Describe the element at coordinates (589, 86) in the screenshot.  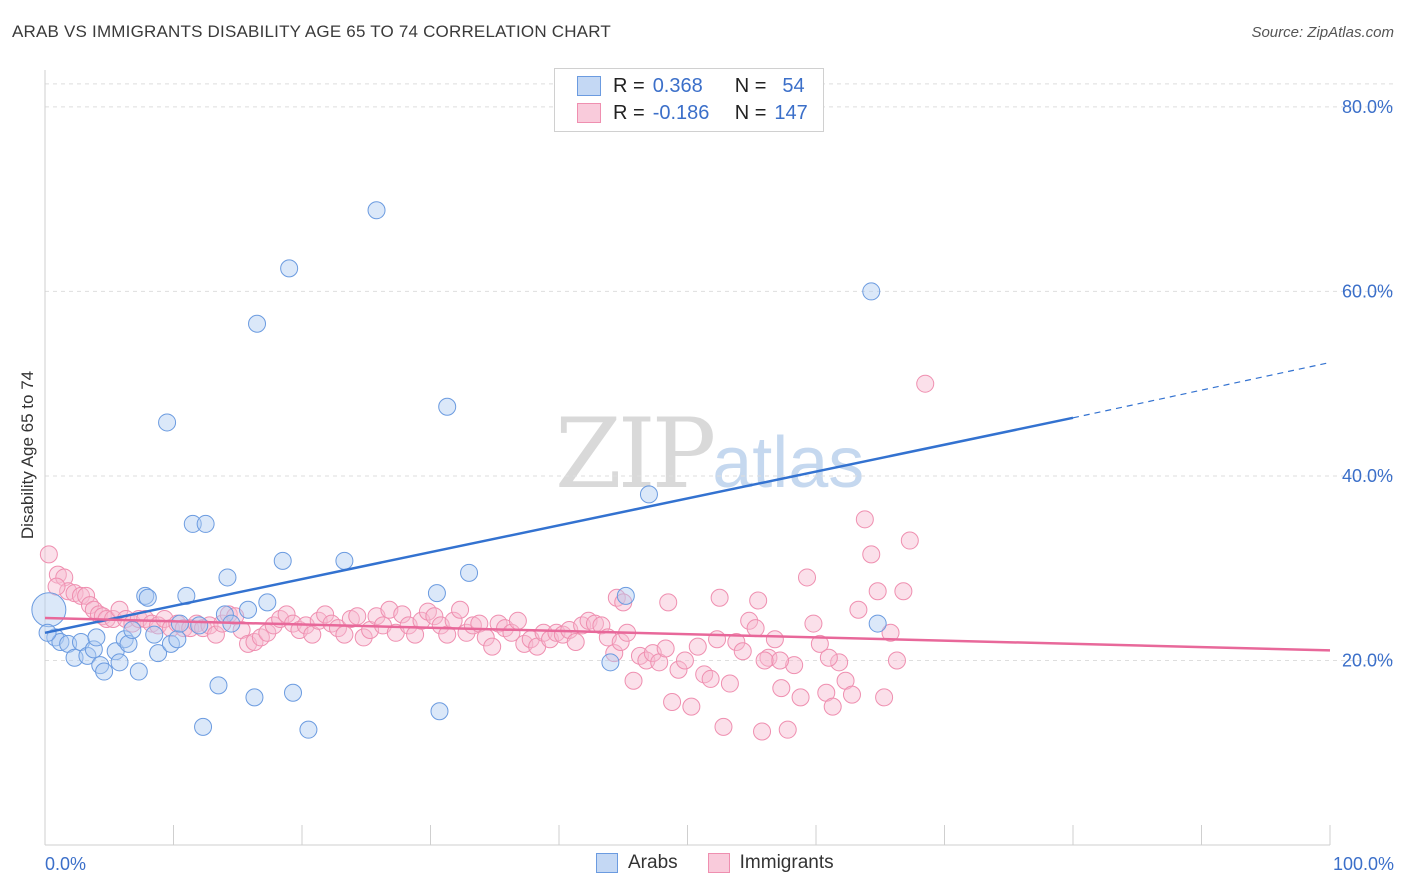
I see `arabs-swatch` at that location.